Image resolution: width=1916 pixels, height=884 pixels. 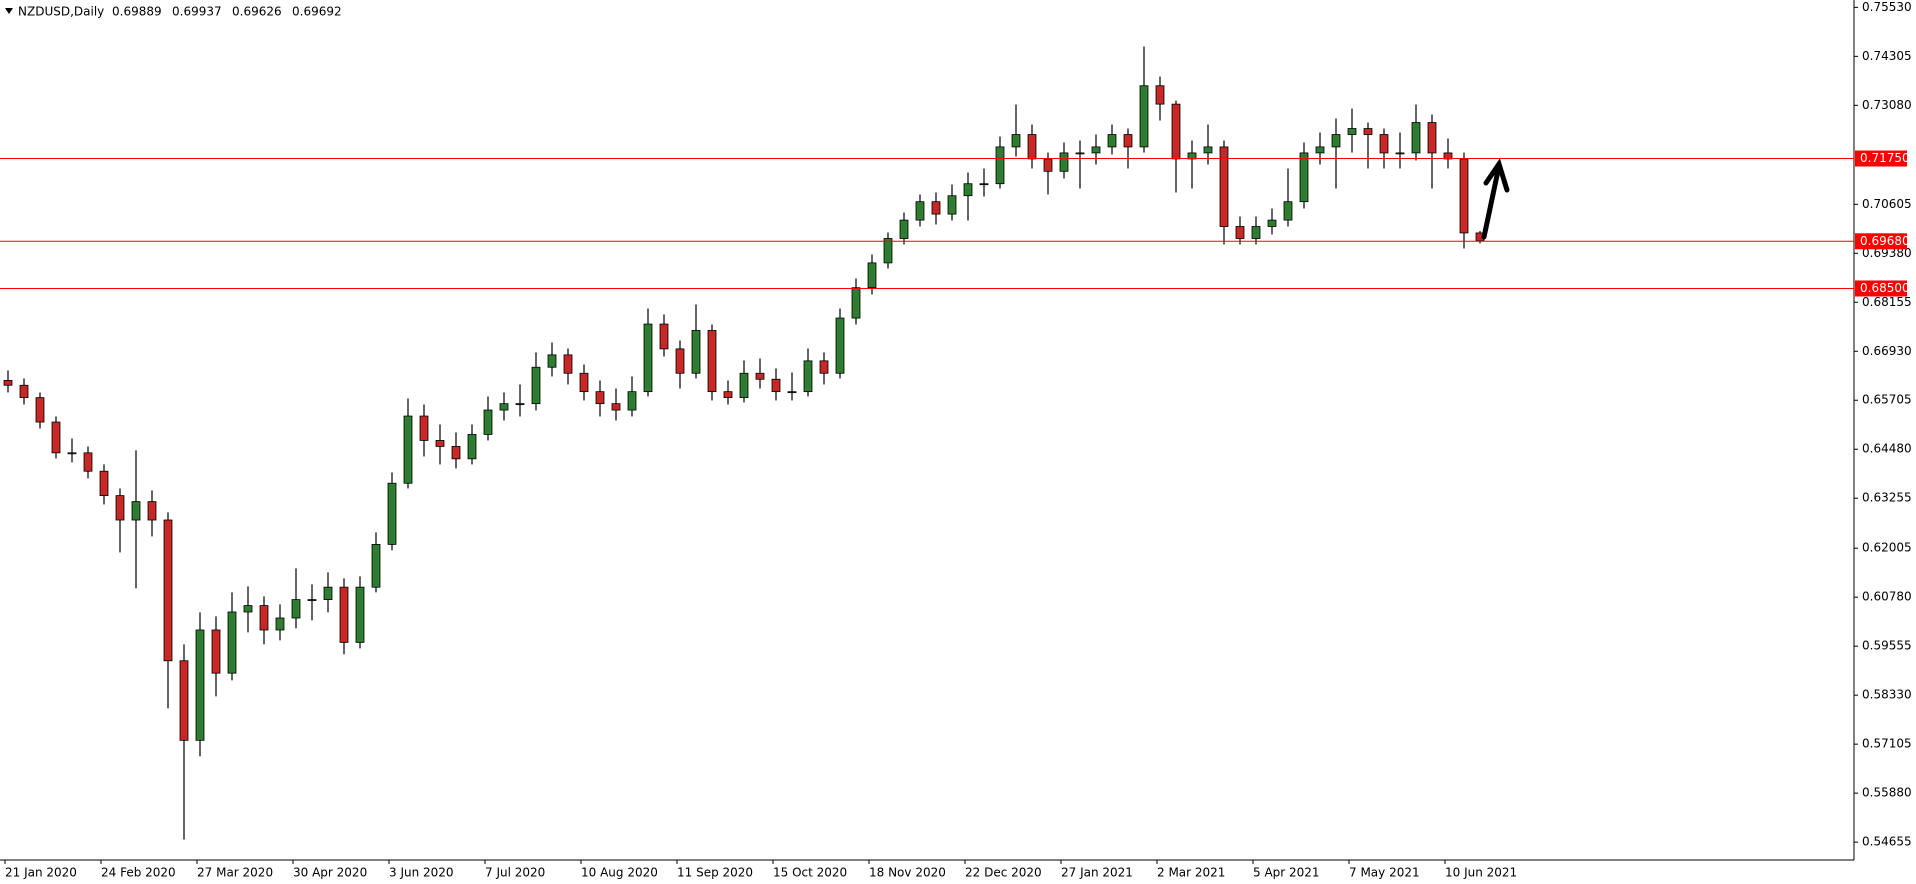 What do you see at coordinates (227, 12) in the screenshot?
I see `ohlc-header: 0.69889 0.69937 0.69626 0.69692` at bounding box center [227, 12].